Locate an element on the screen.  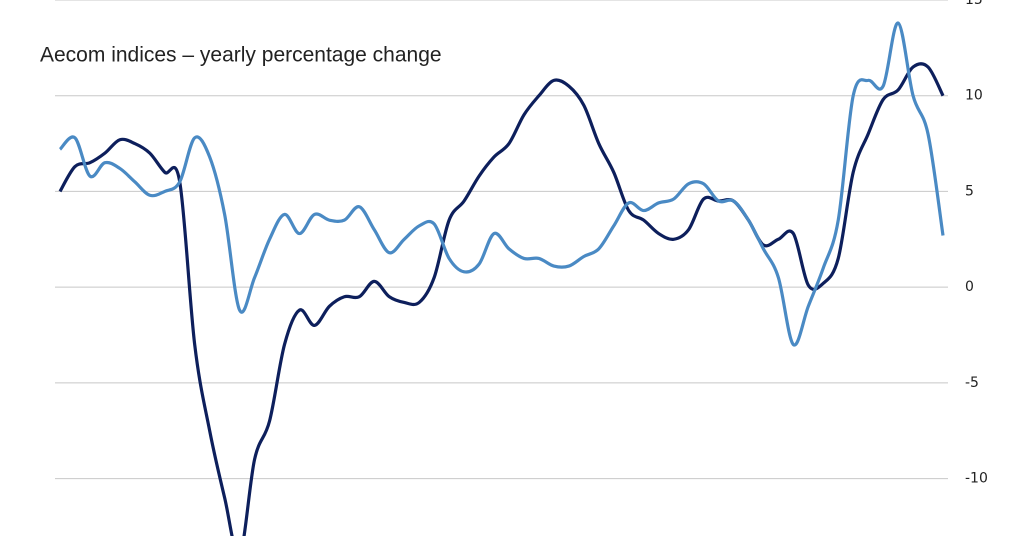
y-tick-label: 0 is located at coordinates (969, 287).